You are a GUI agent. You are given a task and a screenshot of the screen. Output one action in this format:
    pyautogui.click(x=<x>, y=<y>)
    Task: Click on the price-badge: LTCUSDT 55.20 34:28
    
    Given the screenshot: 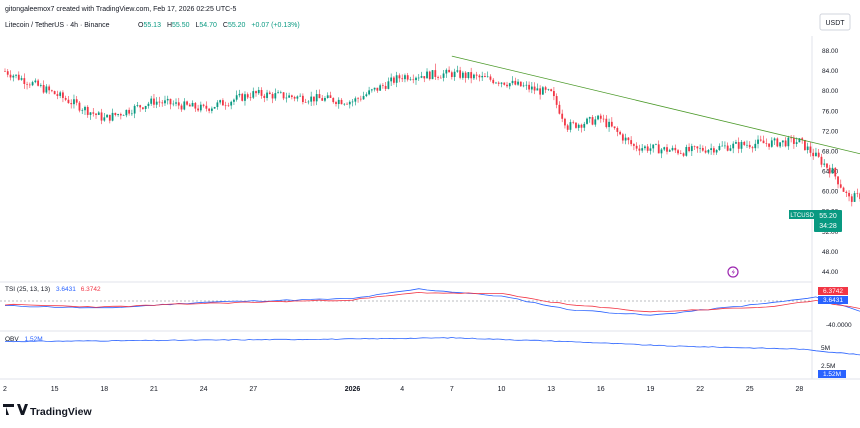 What is the action you would take?
    pyautogui.click(x=815, y=221)
    